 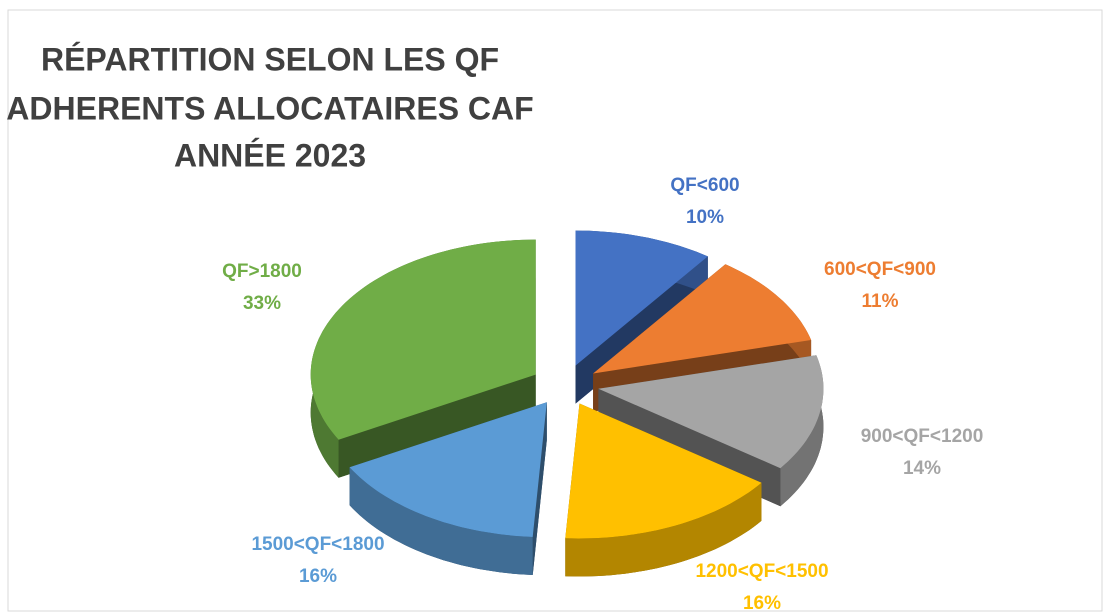 What do you see at coordinates (705, 217) in the screenshot?
I see `value-label: 10%` at bounding box center [705, 217].